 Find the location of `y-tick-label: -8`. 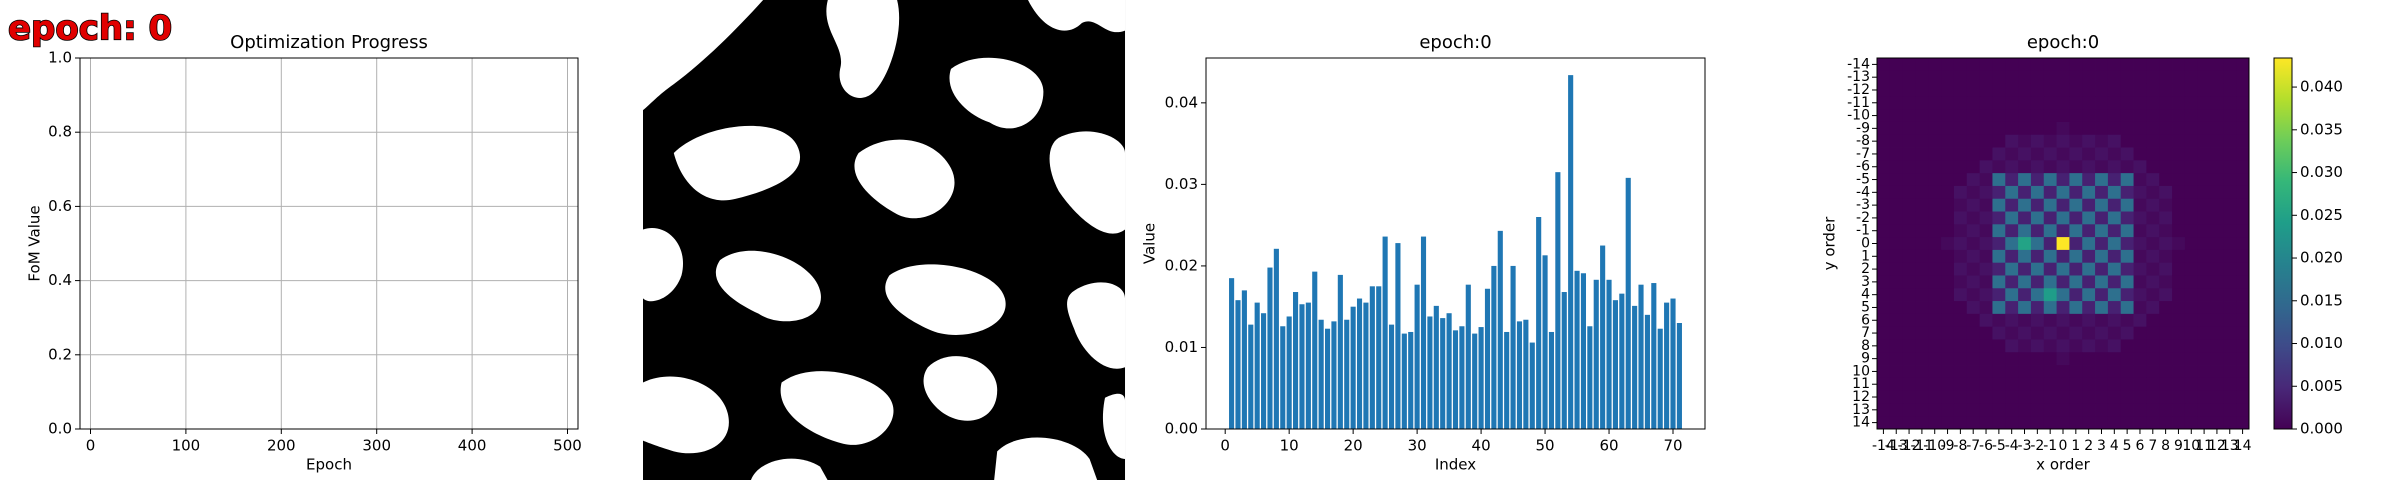

y-tick-label: -8 is located at coordinates (1863, 141).